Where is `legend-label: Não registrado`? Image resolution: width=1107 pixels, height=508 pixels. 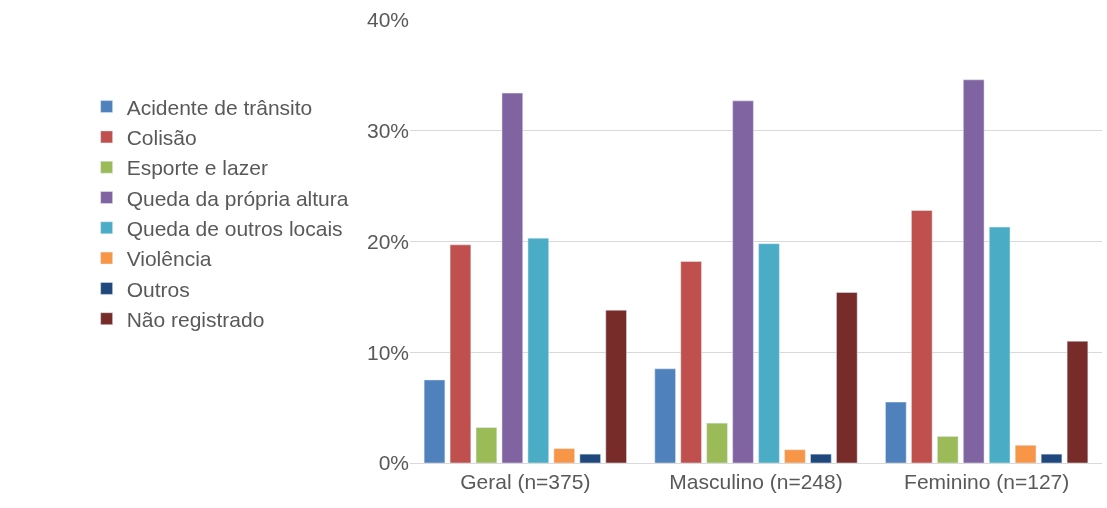
legend-label: Não registrado is located at coordinates (195, 319).